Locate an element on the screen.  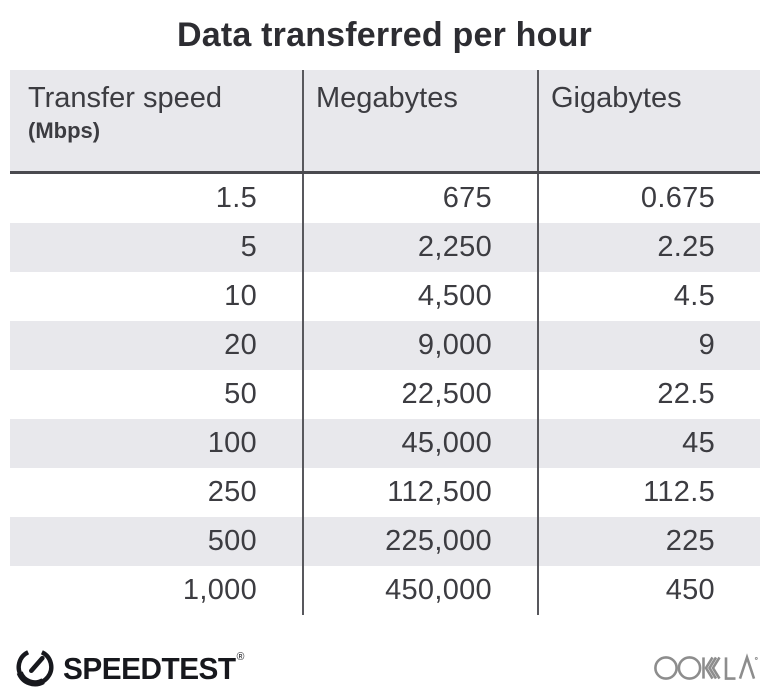
speedtest-wordmark: SPEEDTEST® is located at coordinates (154, 669).